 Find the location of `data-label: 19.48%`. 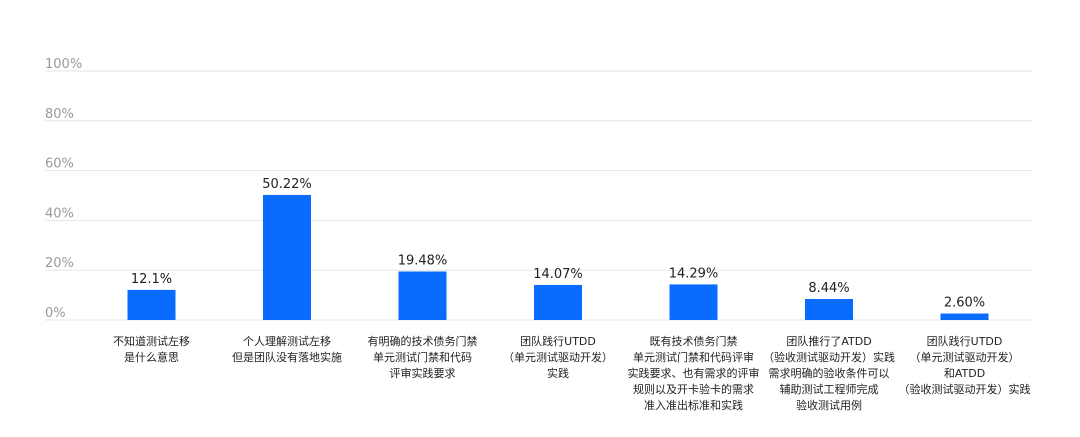

data-label: 19.48% is located at coordinates (423, 260).